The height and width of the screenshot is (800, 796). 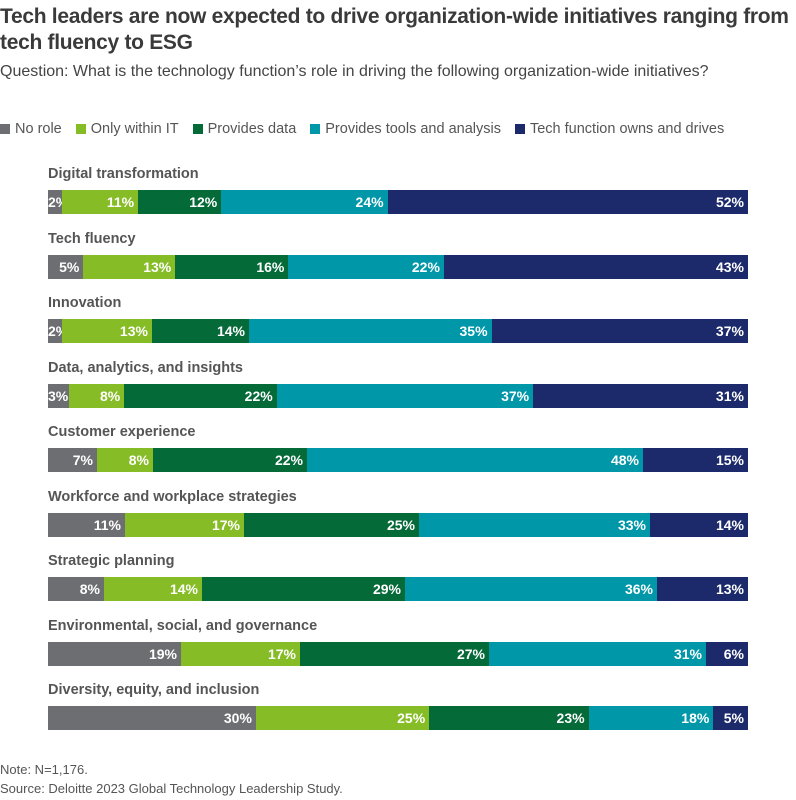 What do you see at coordinates (729, 202) in the screenshot?
I see `data-label: 52%` at bounding box center [729, 202].